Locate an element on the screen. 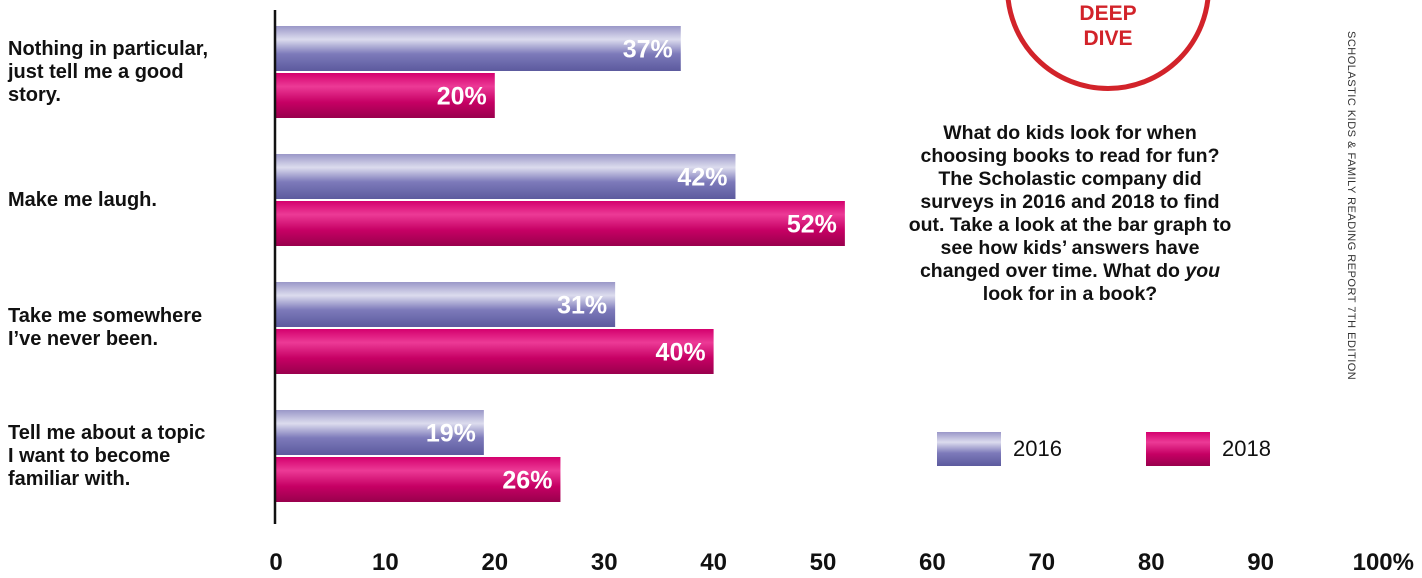 This screenshot has height=578, width=1422. x-tick-label-4: 40 is located at coordinates (713, 562).